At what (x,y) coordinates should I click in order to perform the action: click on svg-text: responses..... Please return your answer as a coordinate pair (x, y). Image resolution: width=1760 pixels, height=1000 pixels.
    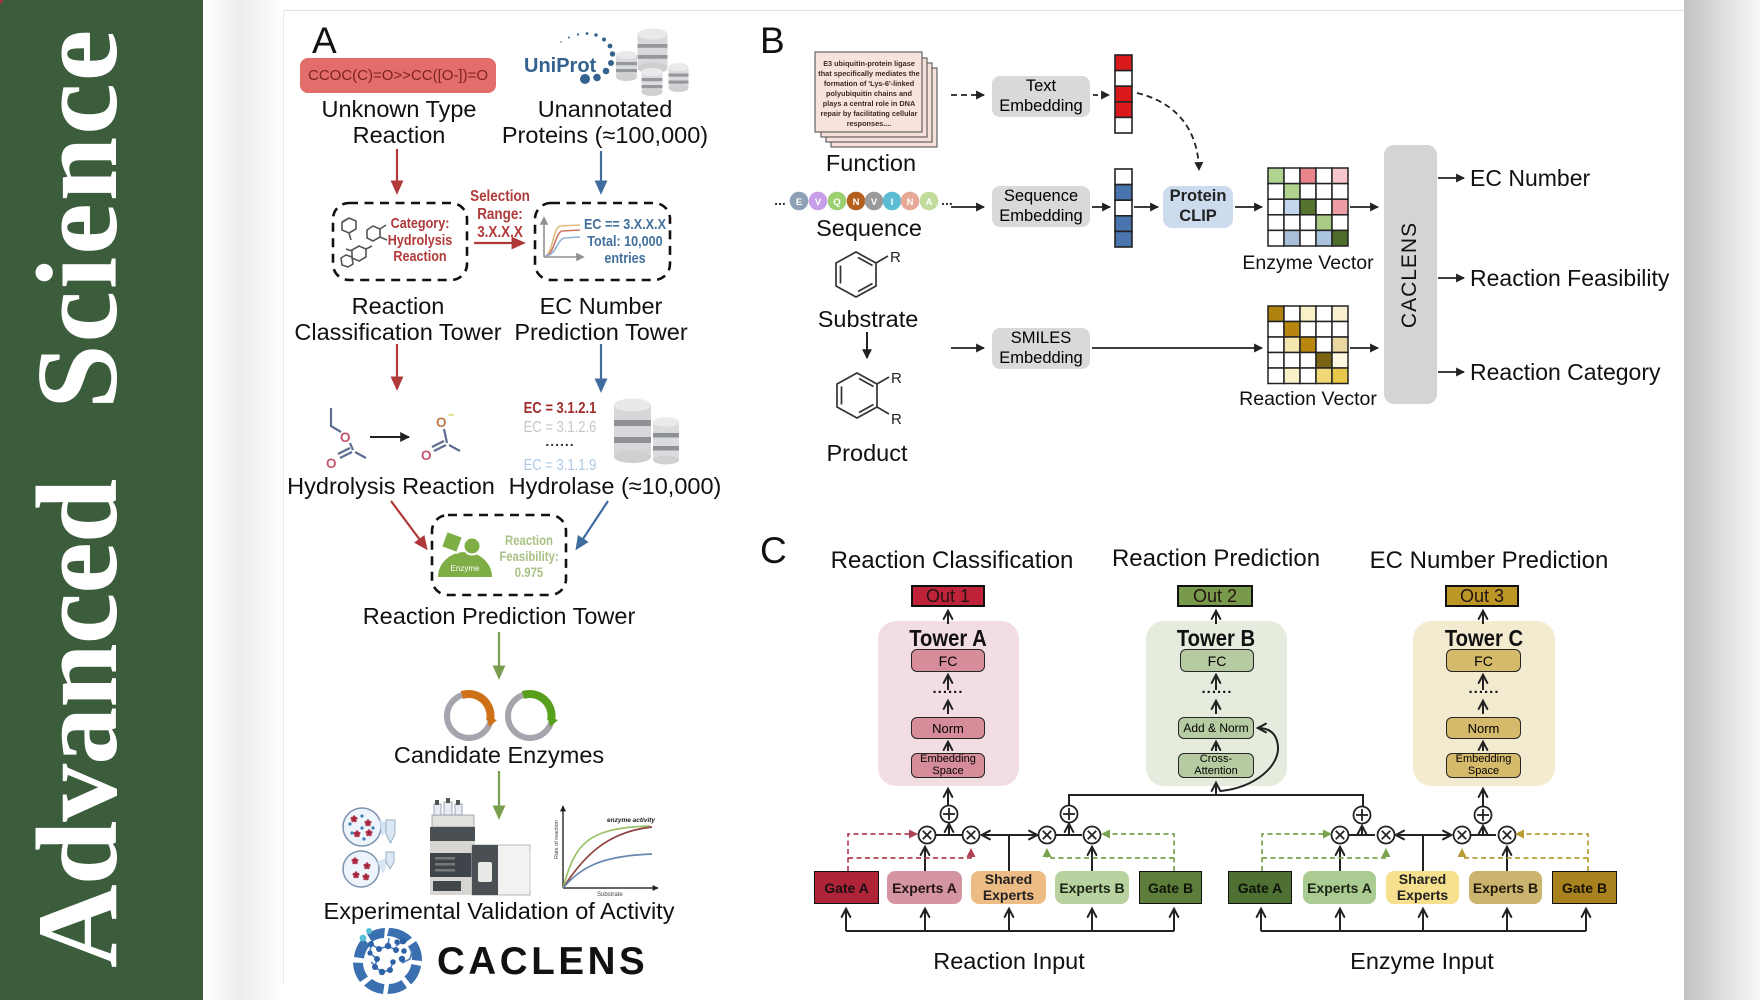
    Looking at the image, I should click on (869, 123).